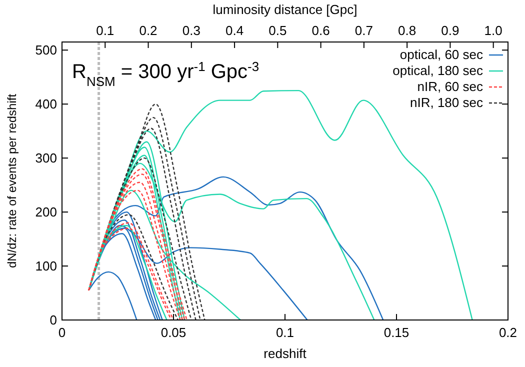 The height and width of the screenshot is (367, 525). What do you see at coordinates (407, 30) in the screenshot?
I see `x2-tick-label: 0.8` at bounding box center [407, 30].